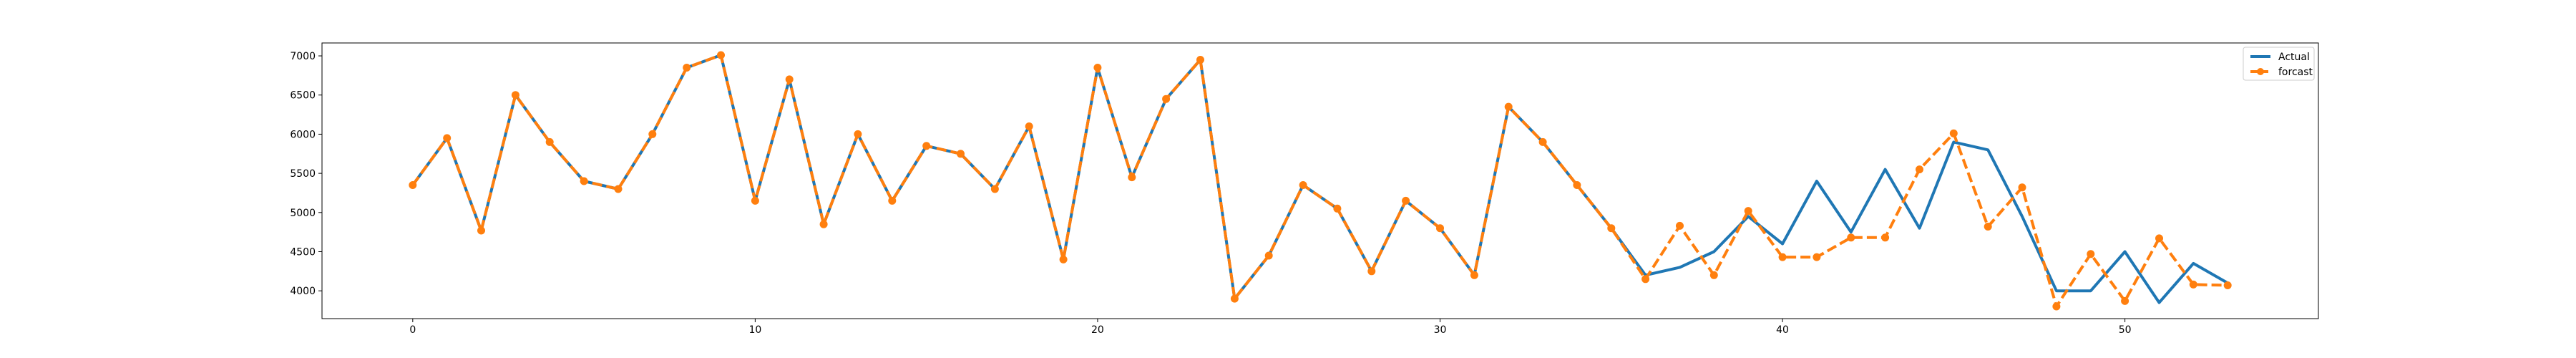 The image size is (2576, 358). I want to click on y-tick-label: 5500, so click(303, 174).